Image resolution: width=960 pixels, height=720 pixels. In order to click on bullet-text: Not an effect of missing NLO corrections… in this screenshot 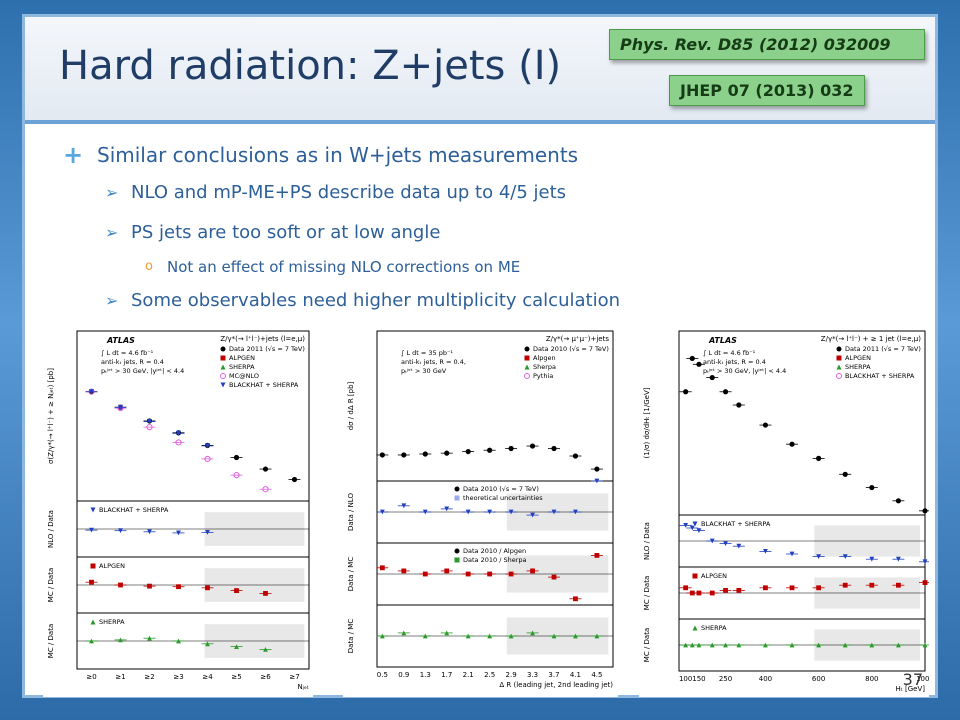, I will do `click(344, 267)`.